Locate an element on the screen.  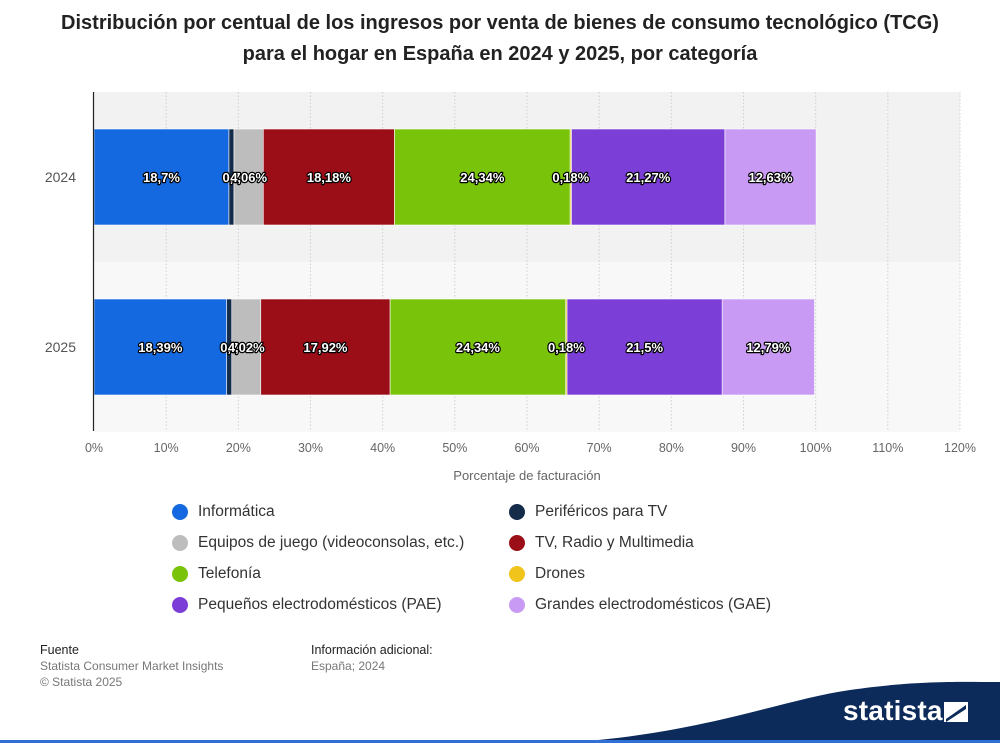
x-tick-label: 100% is located at coordinates (816, 448).